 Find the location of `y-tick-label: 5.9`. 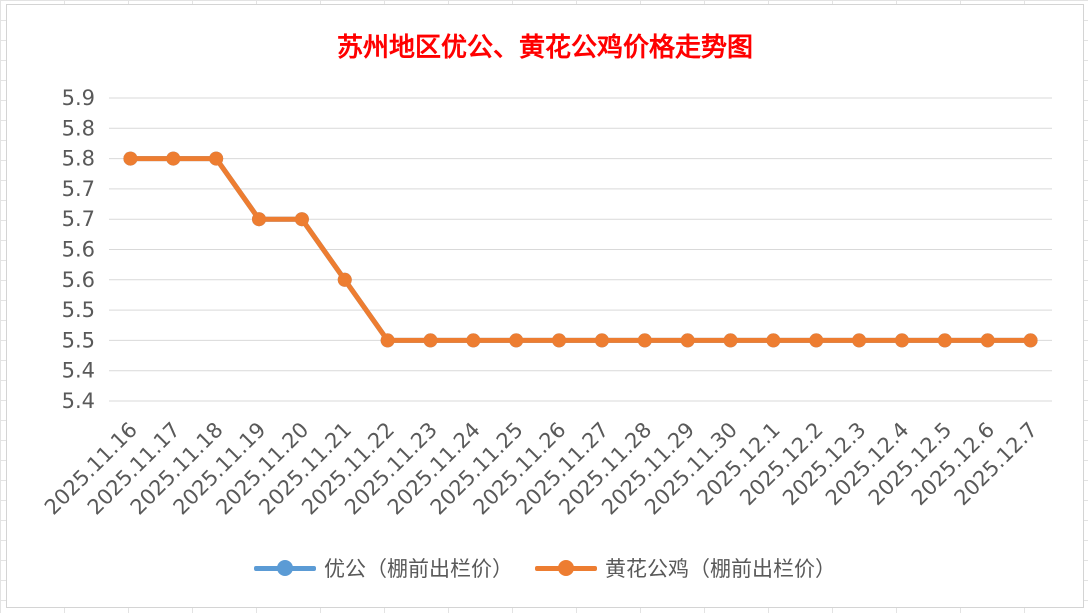

y-tick-label: 5.9 is located at coordinates (78, 98).